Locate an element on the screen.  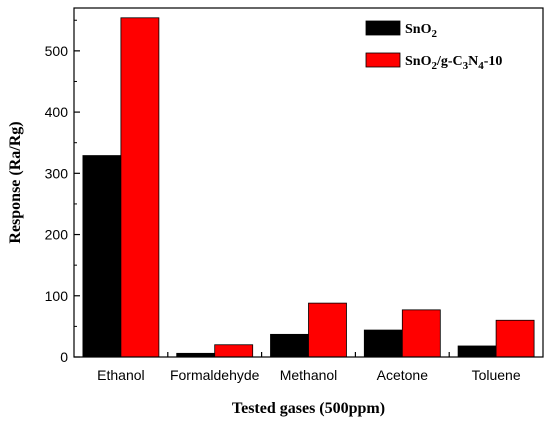
bar-sno2-g-c3n4-10-acetone is located at coordinates (421, 333).